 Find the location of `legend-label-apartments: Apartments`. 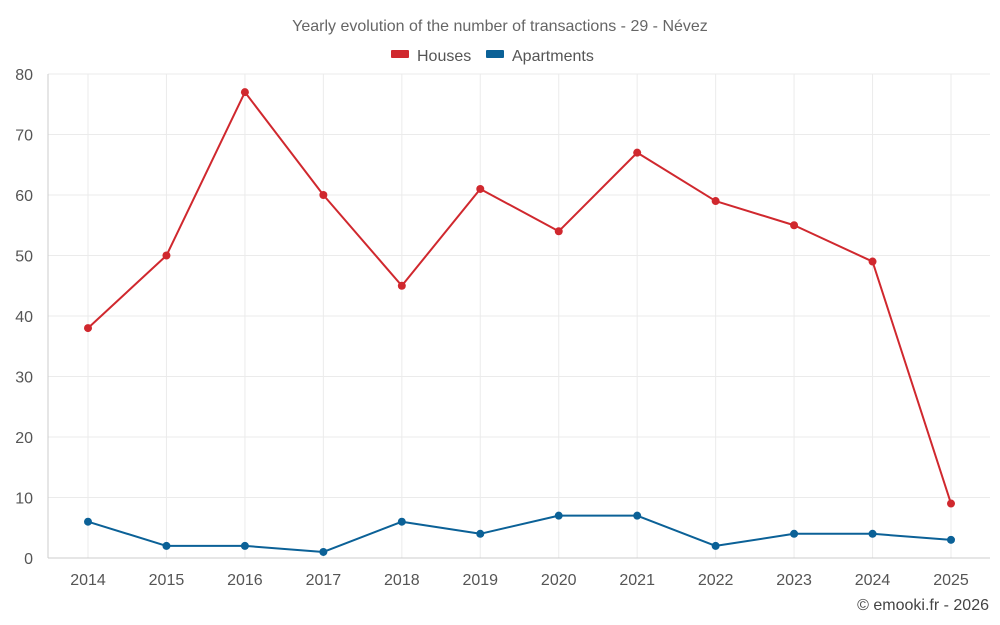

legend-label-apartments: Apartments is located at coordinates (553, 56).